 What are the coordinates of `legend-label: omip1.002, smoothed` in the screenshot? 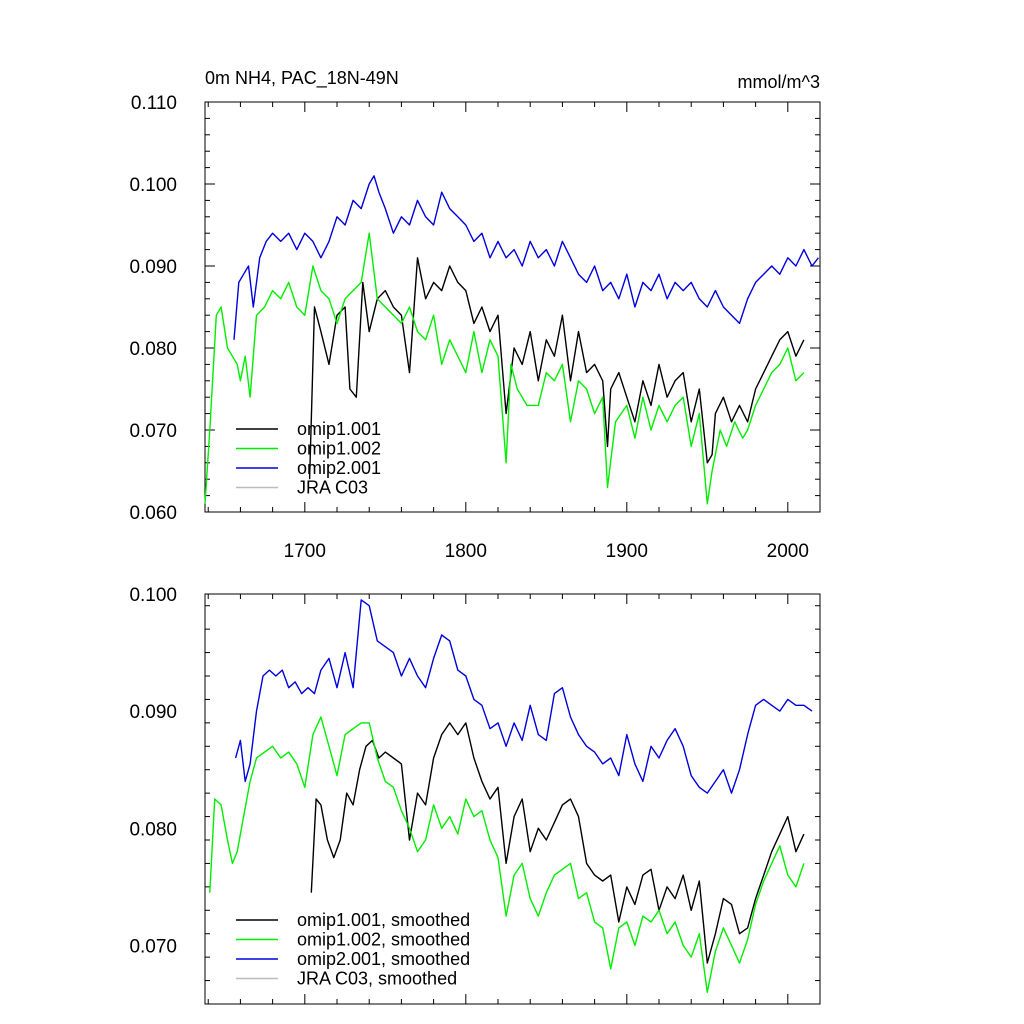 It's located at (383, 940).